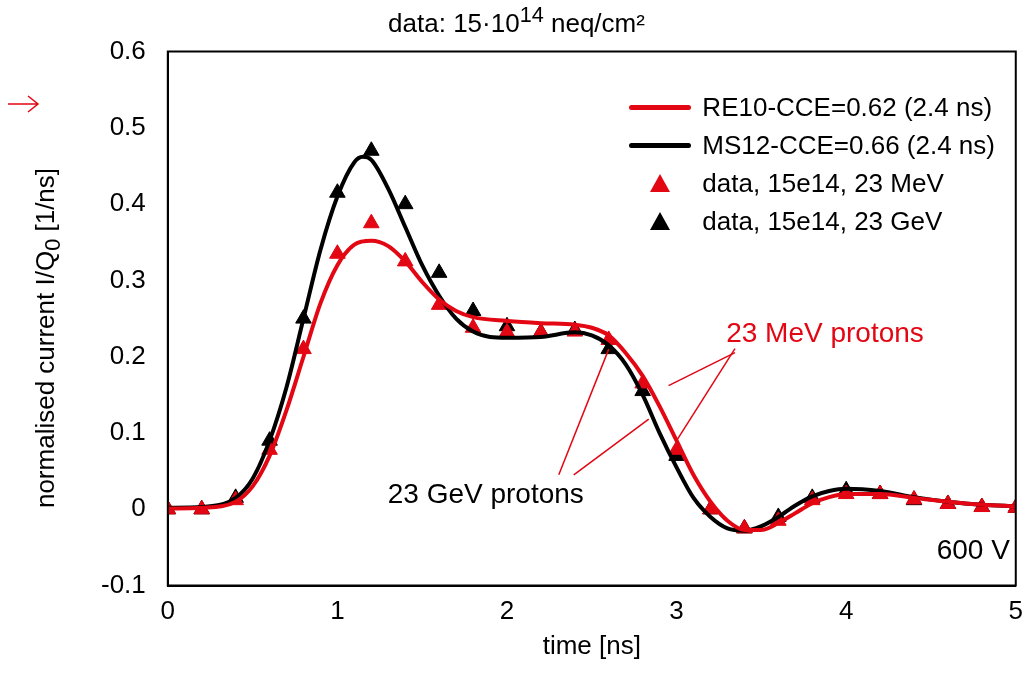 This screenshot has width=1033, height=698. What do you see at coordinates (127, 278) in the screenshot?
I see `y-tick-label: 0.3` at bounding box center [127, 278].